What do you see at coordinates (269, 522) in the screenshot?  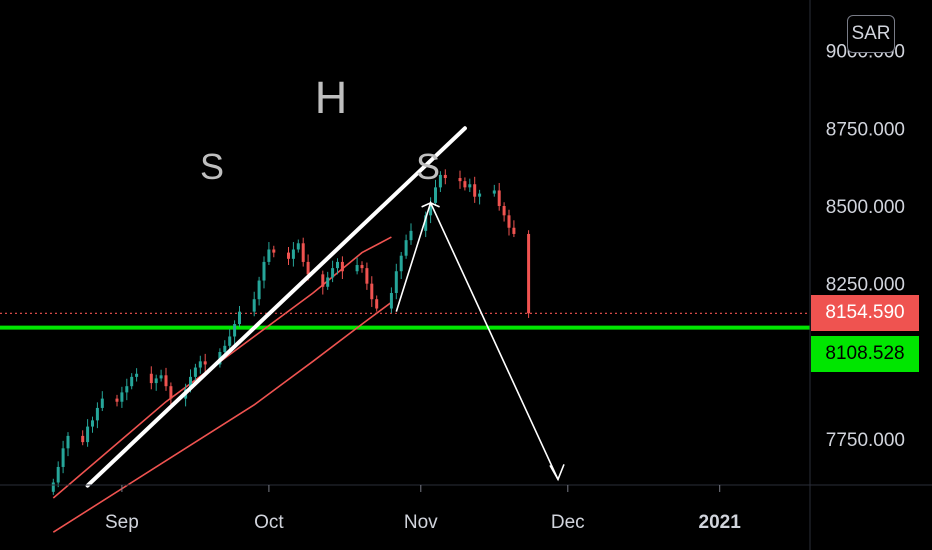 I see `time-axis-label: Oct` at bounding box center [269, 522].